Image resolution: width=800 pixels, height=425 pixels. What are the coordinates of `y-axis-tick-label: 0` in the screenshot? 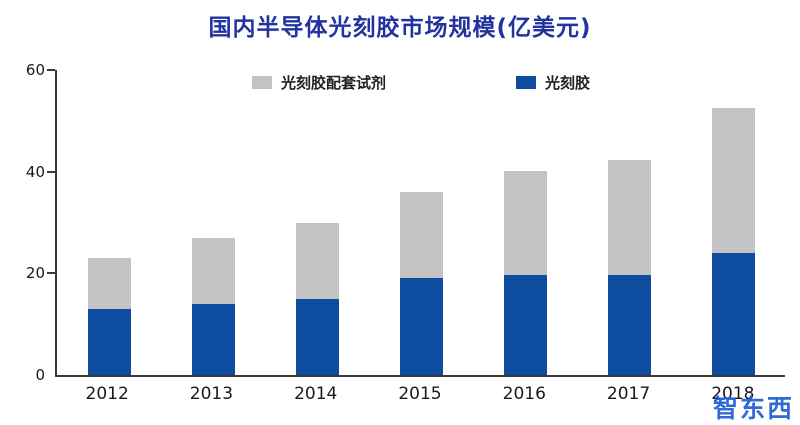 It's located at (40, 375).